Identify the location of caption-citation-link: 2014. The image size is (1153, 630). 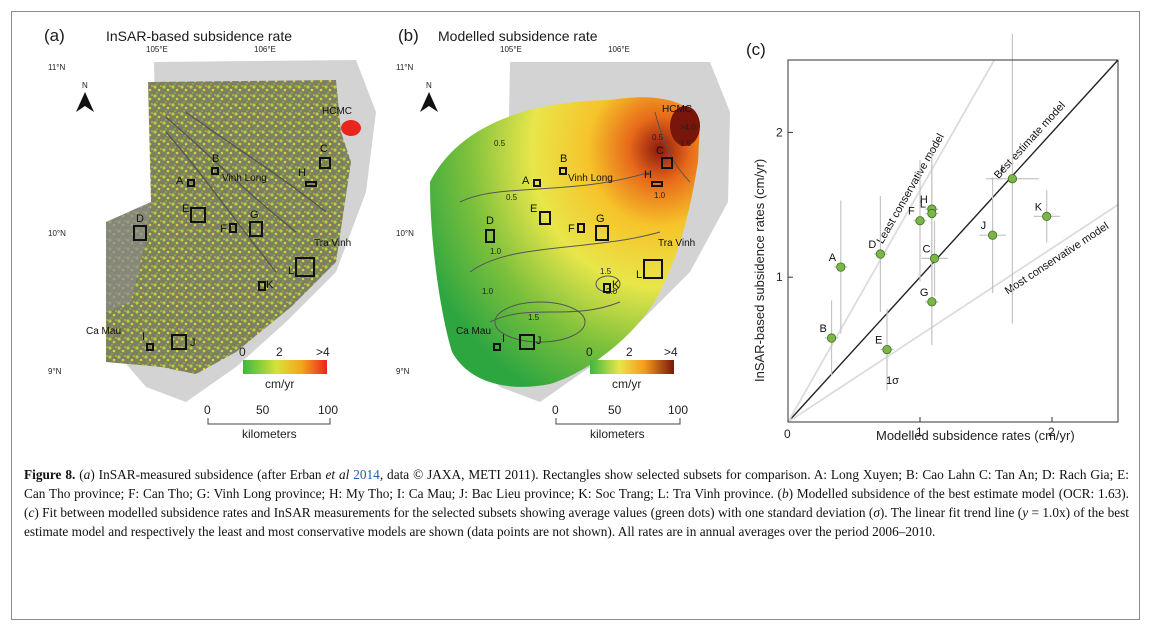
(366, 474).